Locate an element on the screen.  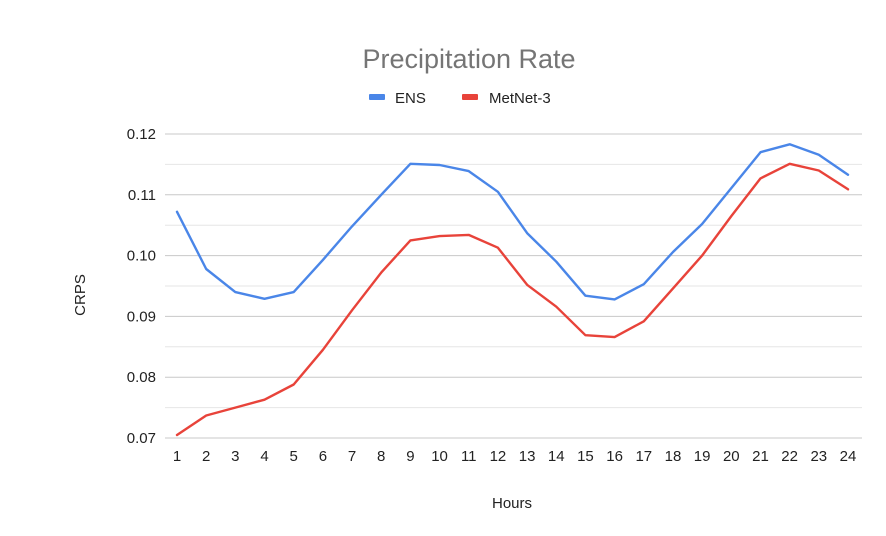
x-tick-label: 15 is located at coordinates (585, 456).